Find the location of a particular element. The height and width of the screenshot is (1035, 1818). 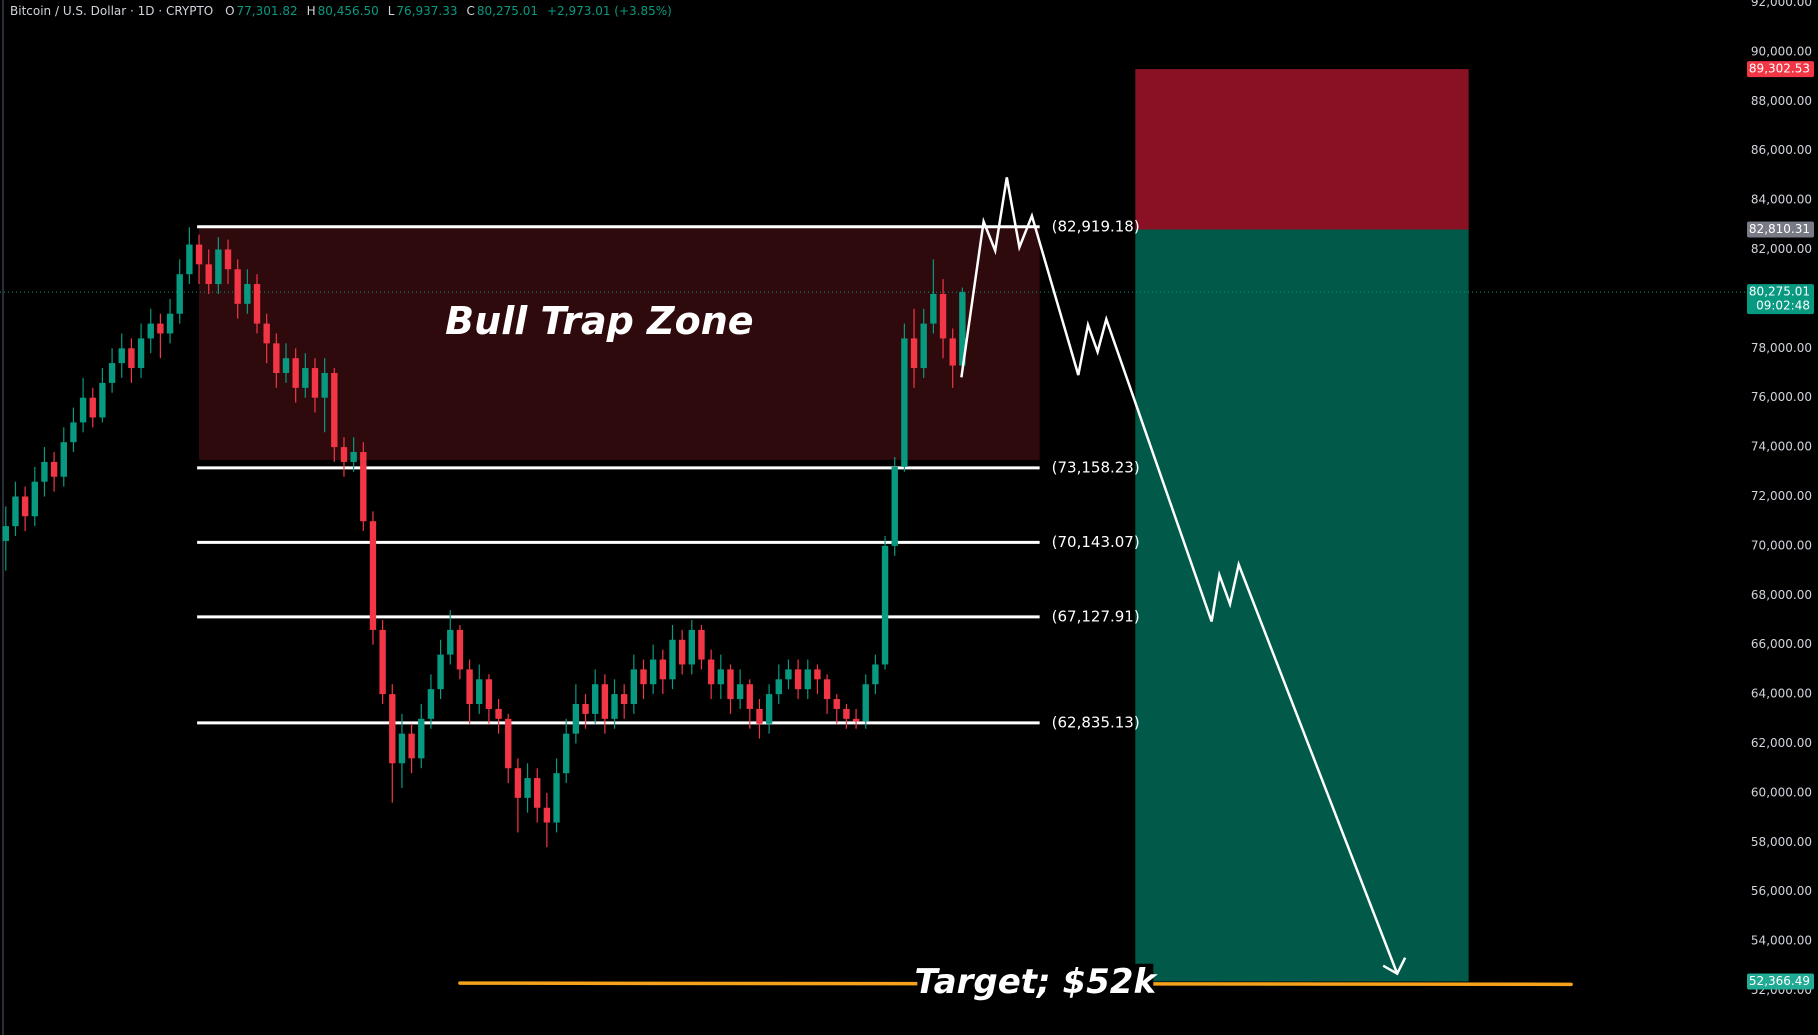

target-box is located at coordinates (1302, 605).